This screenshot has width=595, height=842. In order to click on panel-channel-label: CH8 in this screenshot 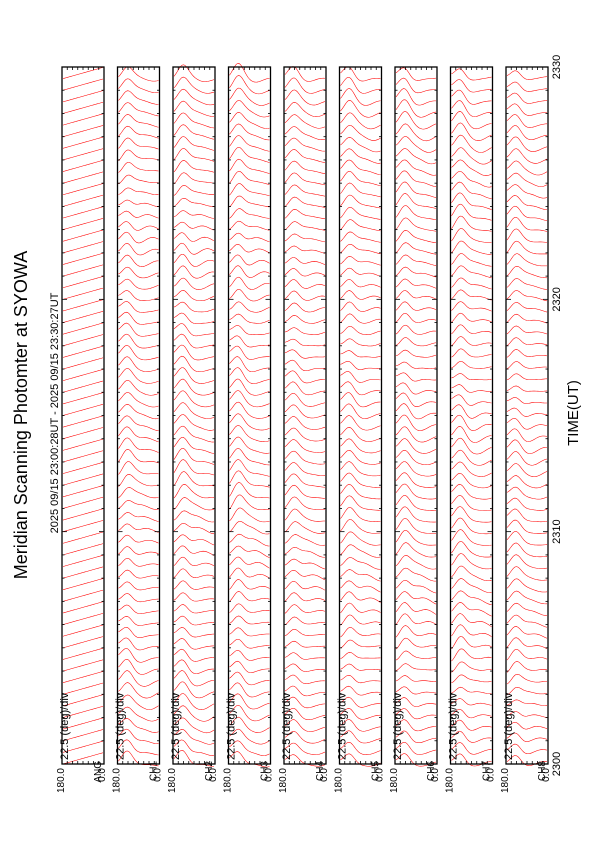, I will do `click(542, 771)`.